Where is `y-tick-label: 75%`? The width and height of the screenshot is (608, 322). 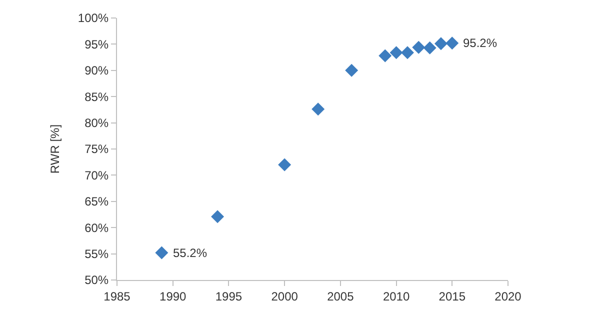 y-tick-label: 75% is located at coordinates (96, 149).